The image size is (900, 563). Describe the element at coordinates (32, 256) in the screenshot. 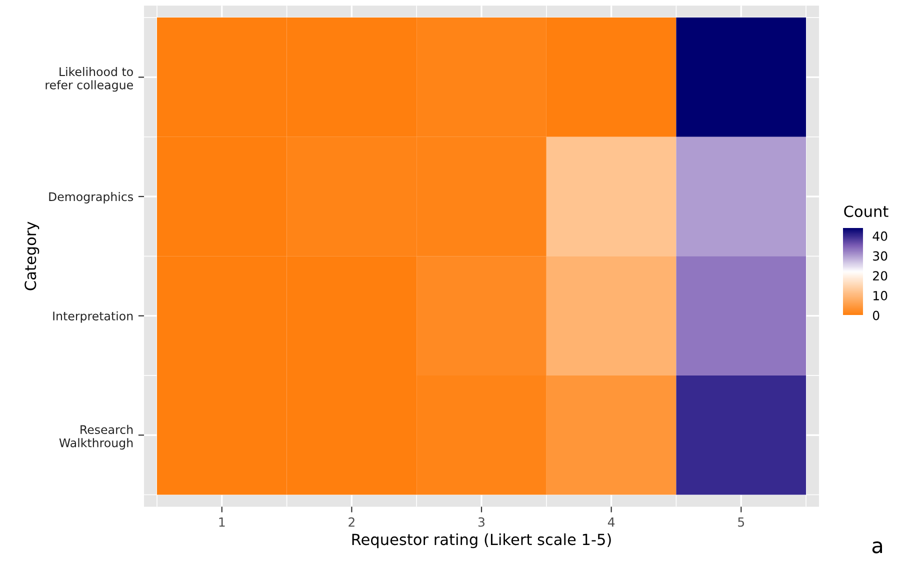

I see `y-axis-title: Category` at that location.